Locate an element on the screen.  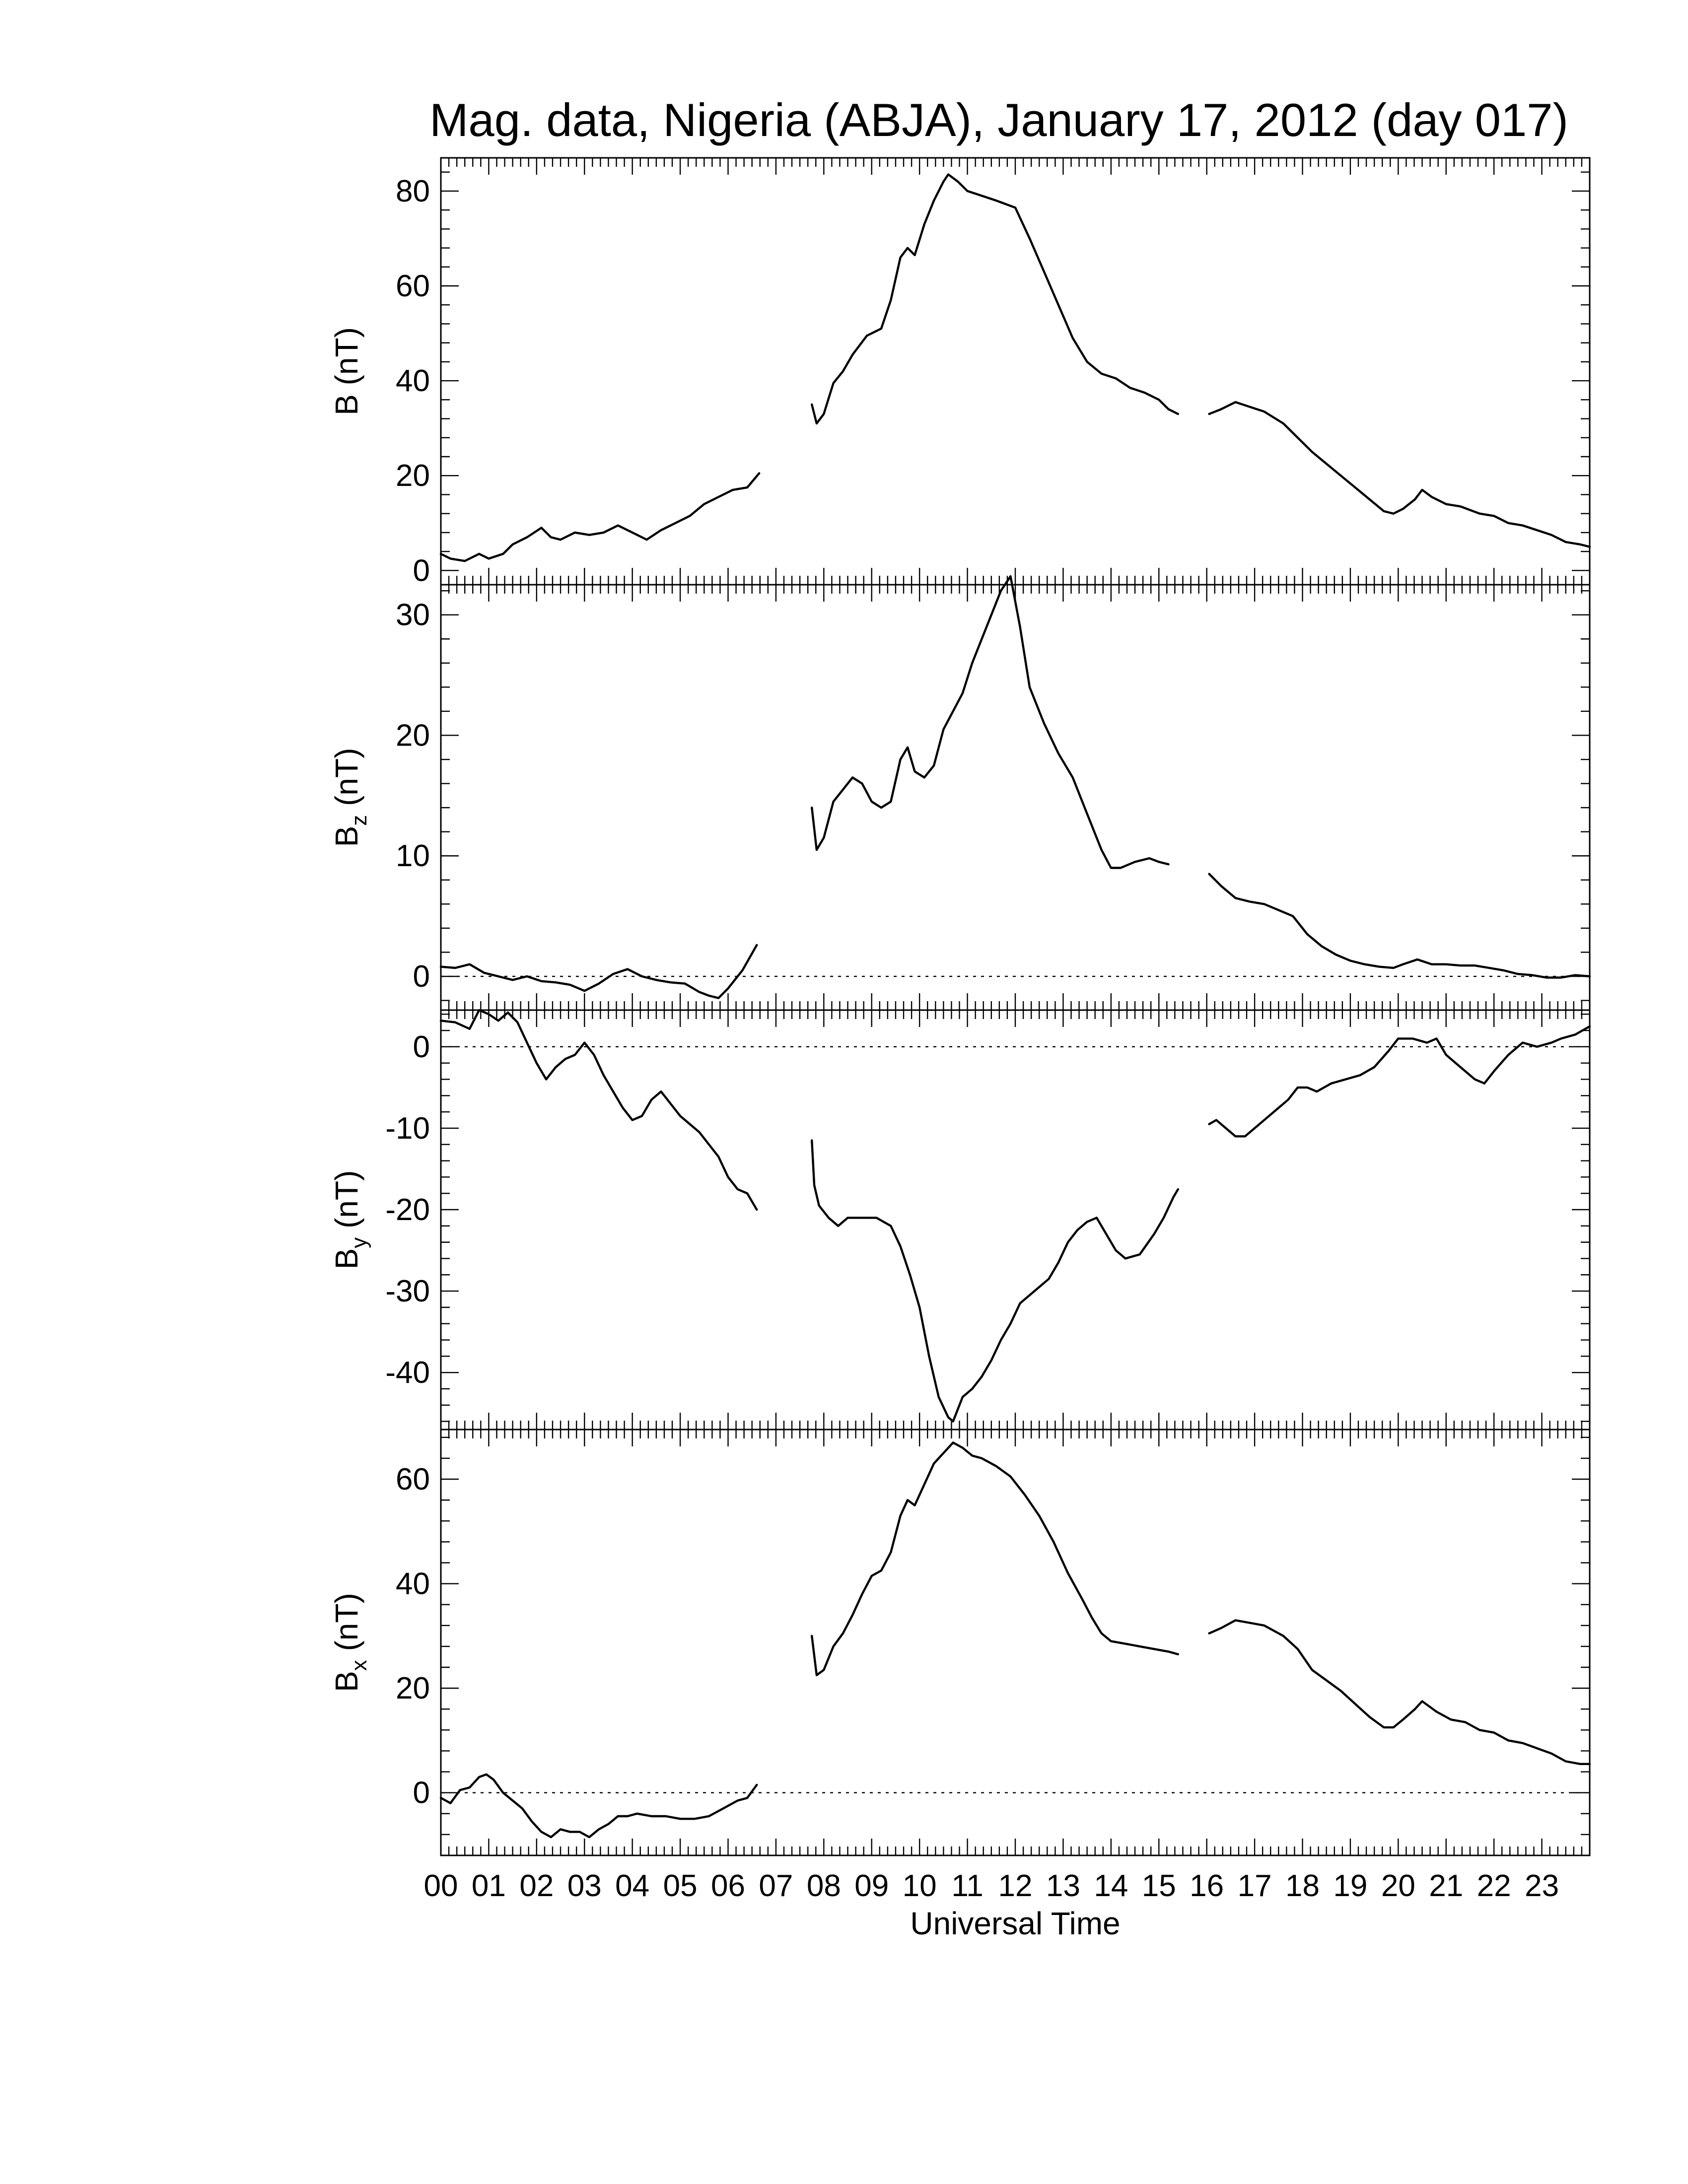
x-tick-label: 09 is located at coordinates (871, 1886).